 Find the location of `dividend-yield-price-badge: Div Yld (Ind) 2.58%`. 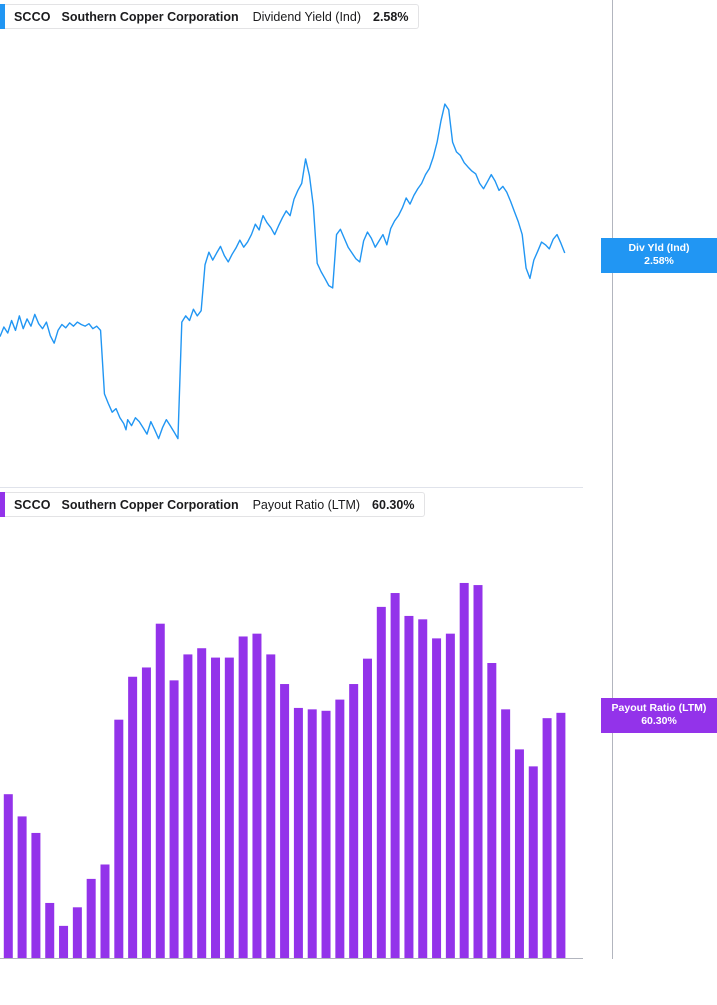

dividend-yield-price-badge: Div Yld (Ind) 2.58% is located at coordinates (659, 256).